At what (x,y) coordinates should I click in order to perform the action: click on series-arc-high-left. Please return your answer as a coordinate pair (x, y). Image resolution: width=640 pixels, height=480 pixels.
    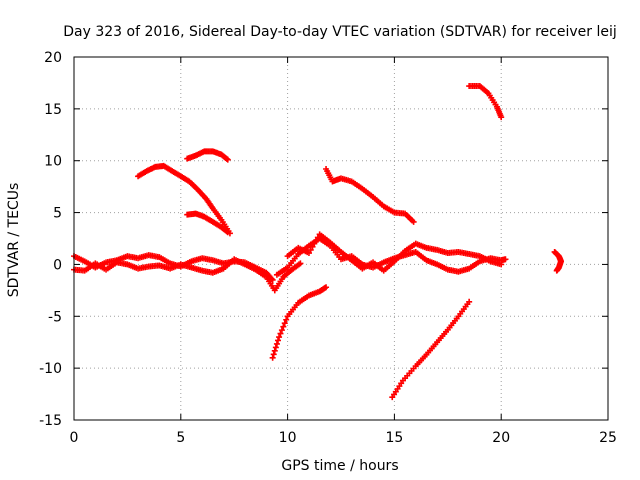
    Looking at the image, I should click on (184, 199).